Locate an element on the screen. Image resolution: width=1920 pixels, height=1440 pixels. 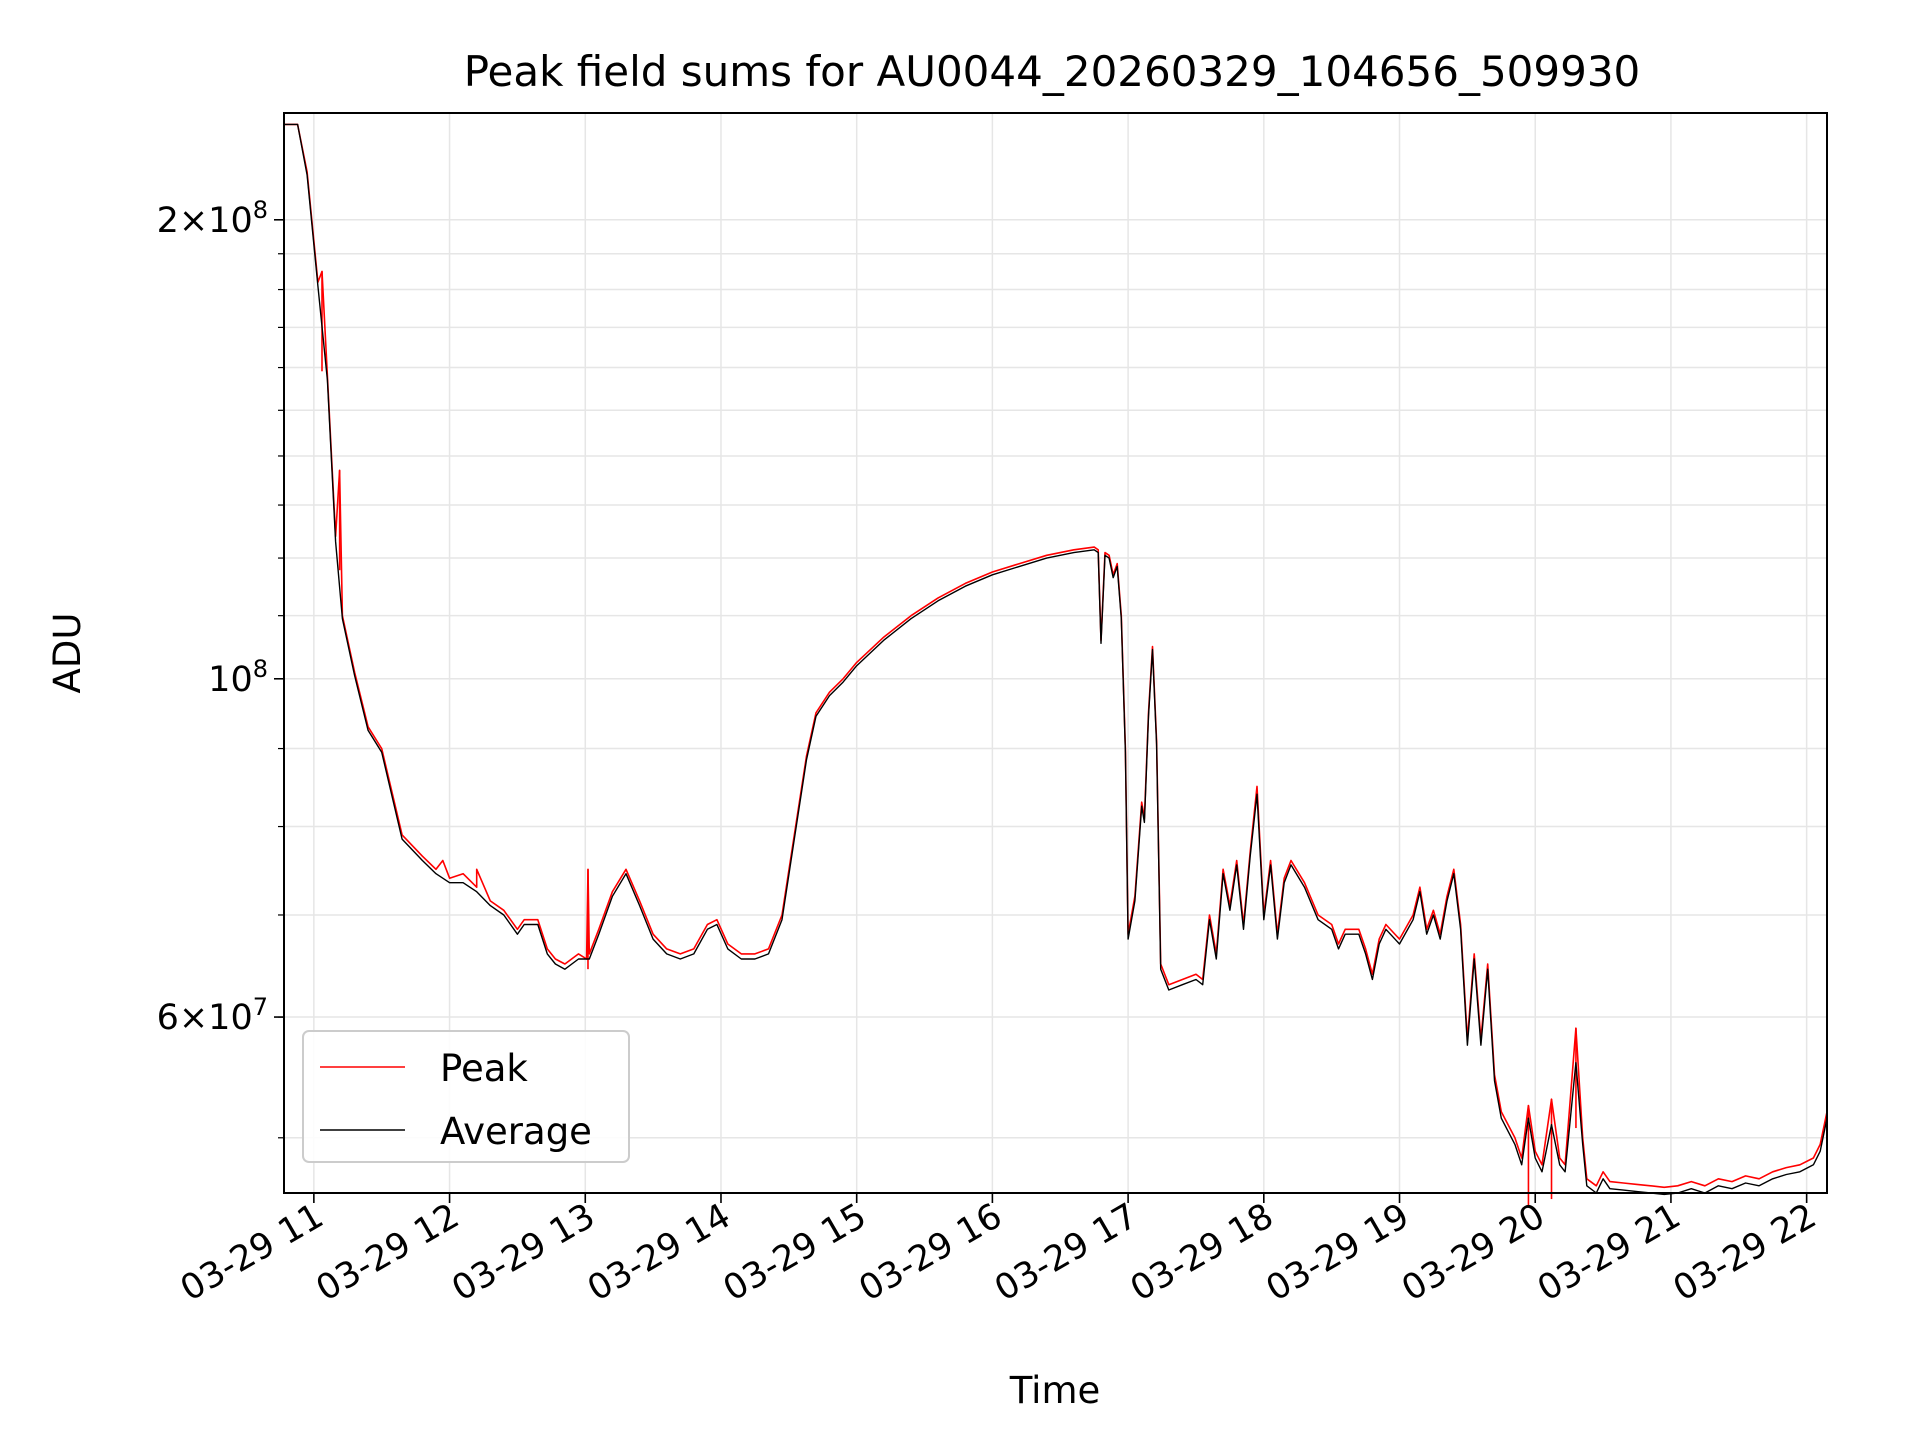
y-axis-ticks: 2×108 108 6×107 is located at coordinates (220, 667).